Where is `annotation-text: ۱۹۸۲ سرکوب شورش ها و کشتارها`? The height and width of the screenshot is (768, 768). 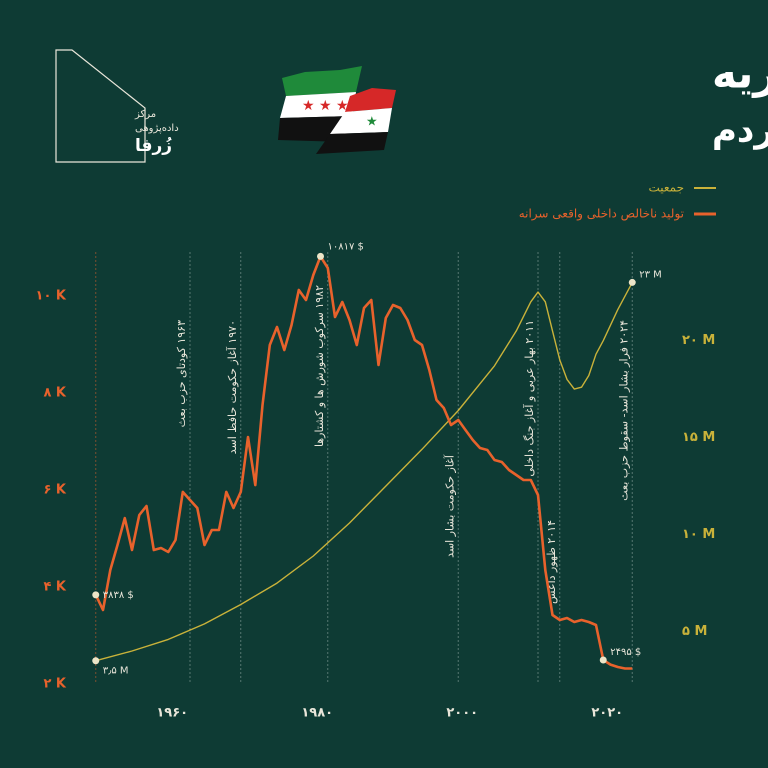 annotation-text: ۱۹۸۲ سرکوب شورش ها و کشتارها is located at coordinates (319, 366).